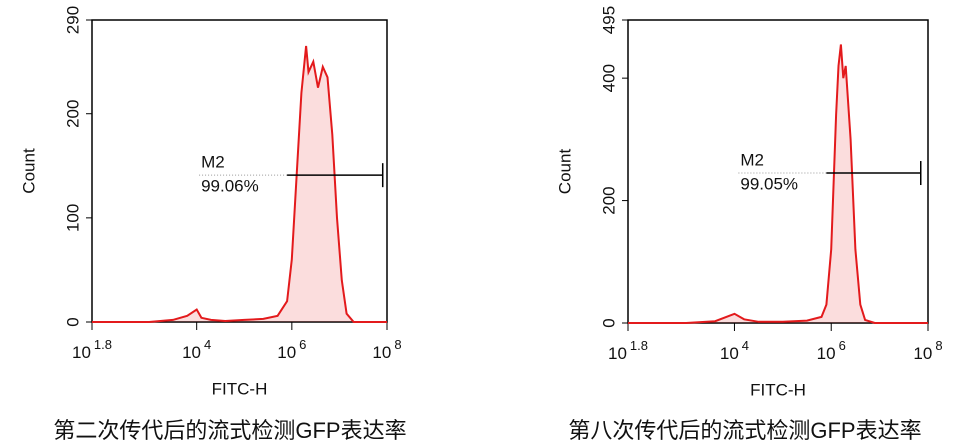 The image size is (977, 448). What do you see at coordinates (72, 20) in the screenshot?
I see `y-tick-label: 290` at bounding box center [72, 20].